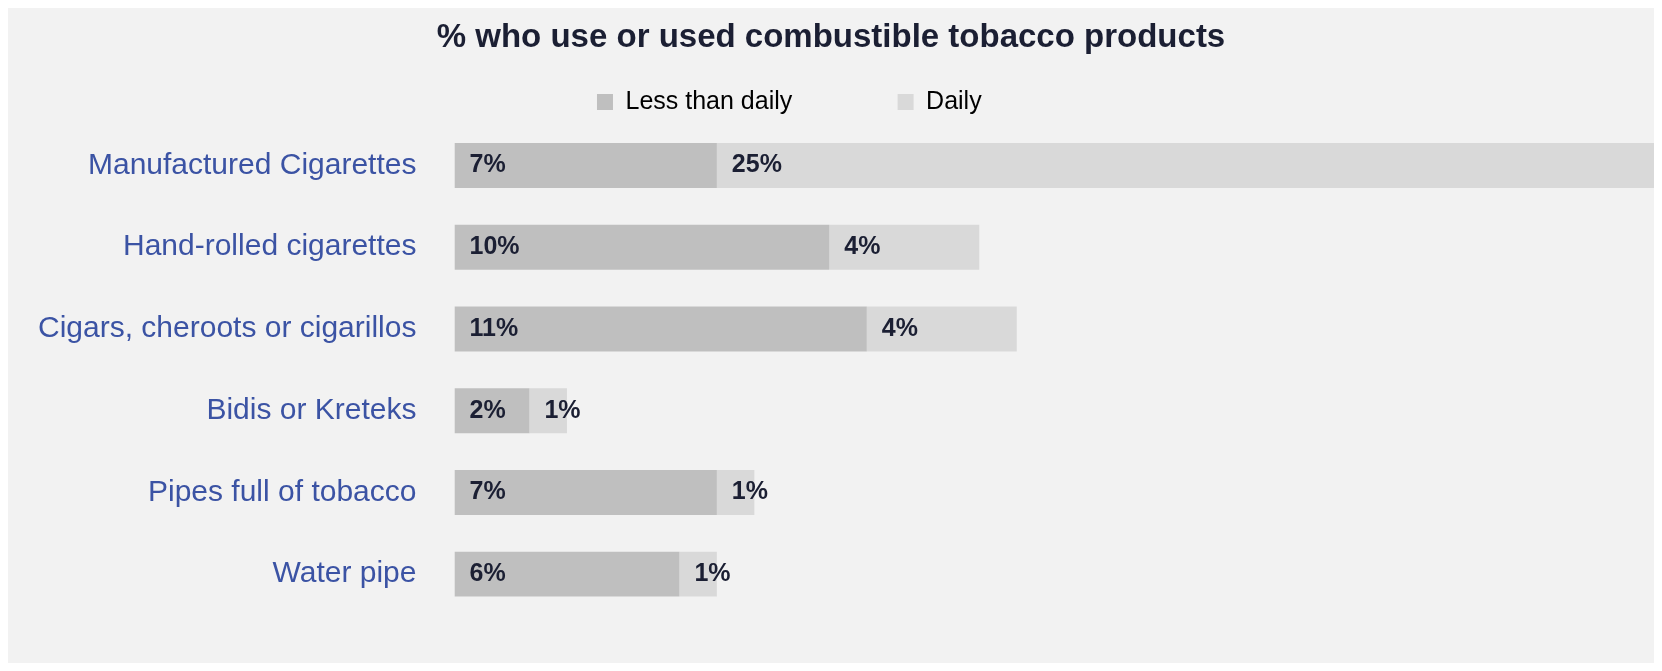 This screenshot has width=1662, height=671. What do you see at coordinates (227, 327) in the screenshot?
I see `y-tick-label: Cigars, cheroots or cigarillos` at bounding box center [227, 327].